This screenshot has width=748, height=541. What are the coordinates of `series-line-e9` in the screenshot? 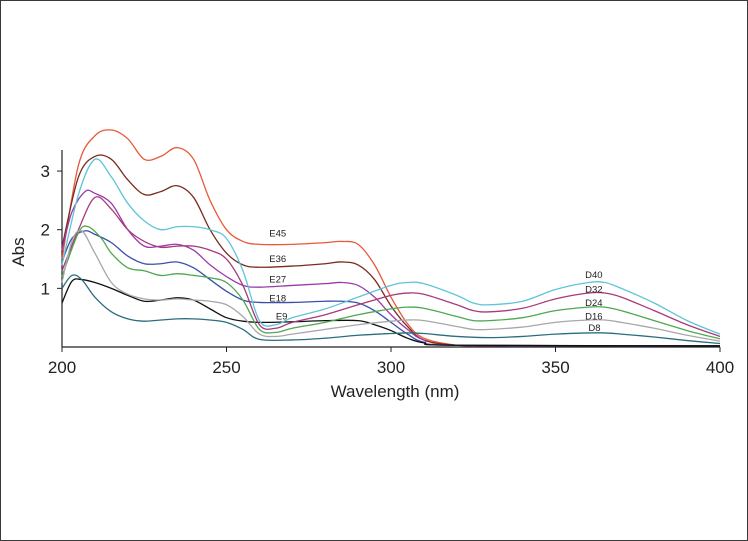 It's located at (391, 312).